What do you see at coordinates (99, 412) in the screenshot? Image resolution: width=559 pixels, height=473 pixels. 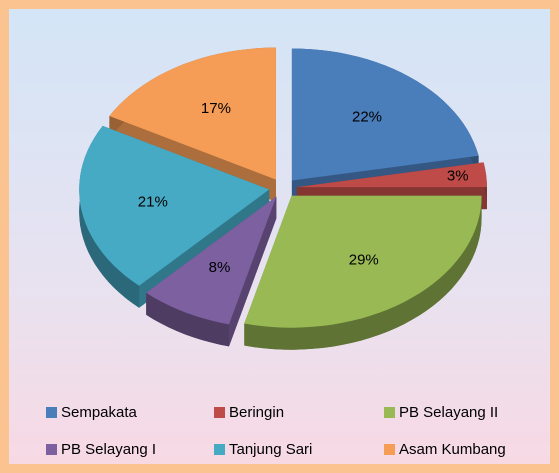 I see `legend-label: Sempakata` at bounding box center [99, 412].